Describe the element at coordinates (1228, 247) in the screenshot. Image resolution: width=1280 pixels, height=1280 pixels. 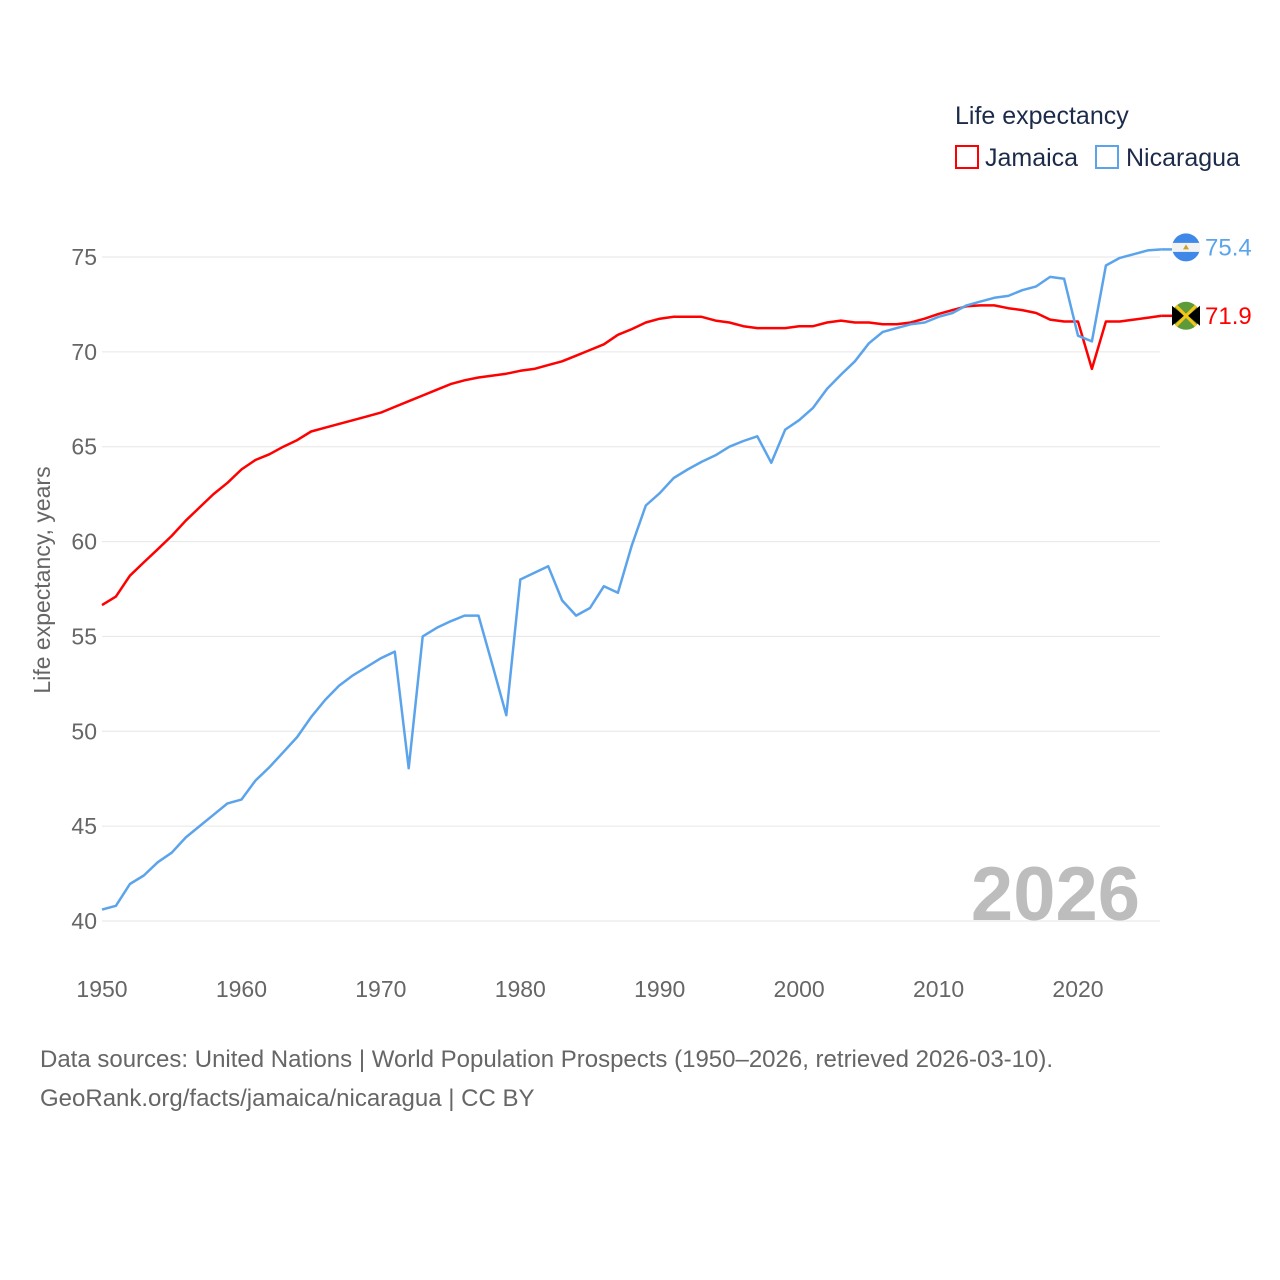
I see `end-value-label-nicaragua: 75.4` at that location.